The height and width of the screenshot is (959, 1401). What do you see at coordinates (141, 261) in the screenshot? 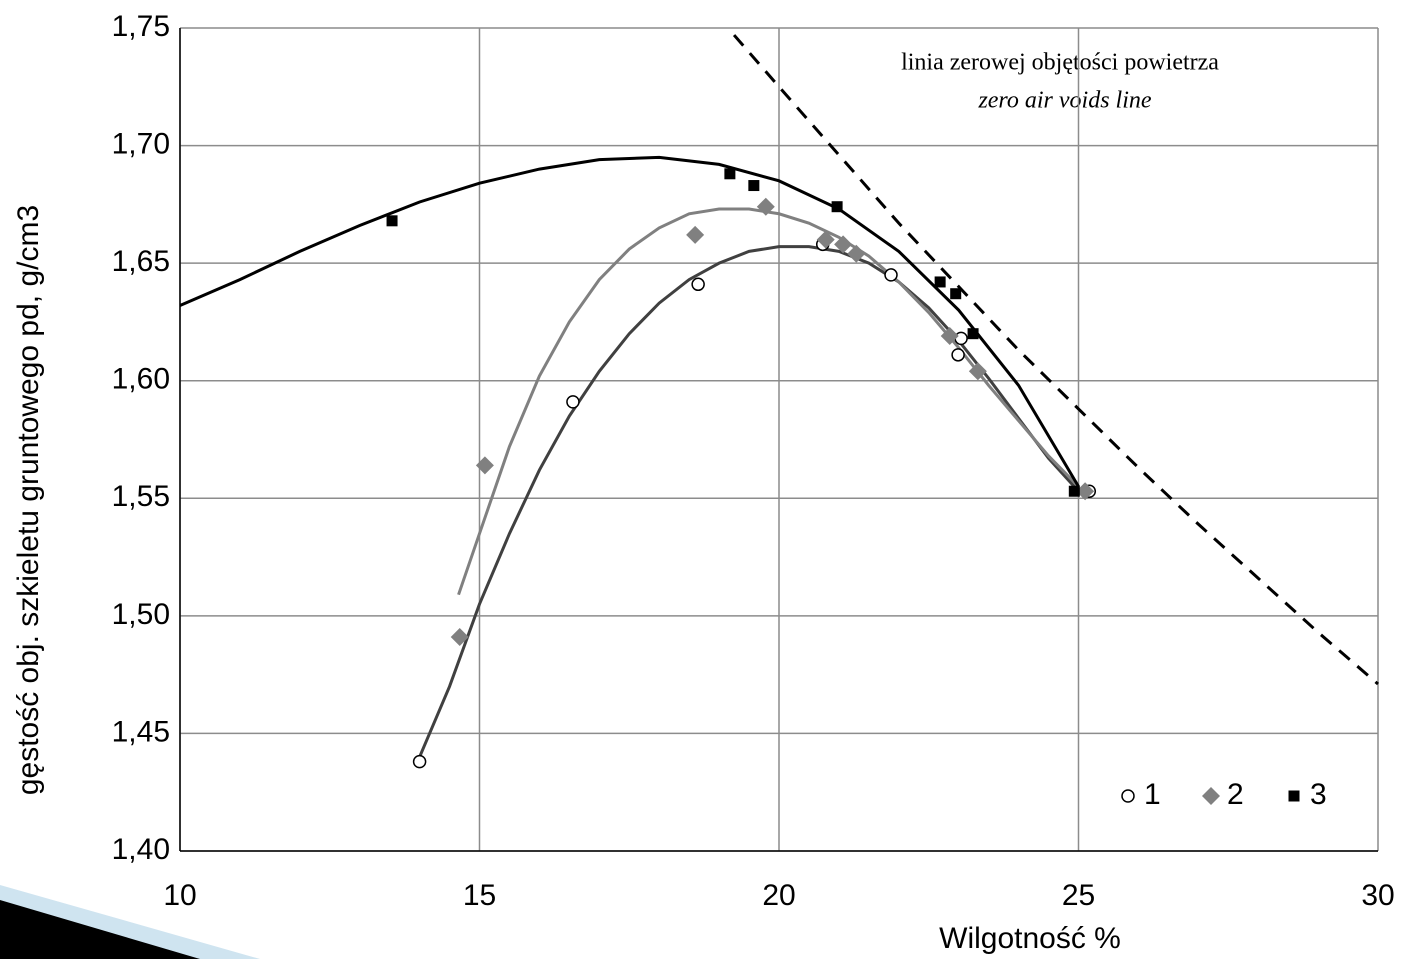
I see `y-tick-label: 1,65` at bounding box center [141, 261].